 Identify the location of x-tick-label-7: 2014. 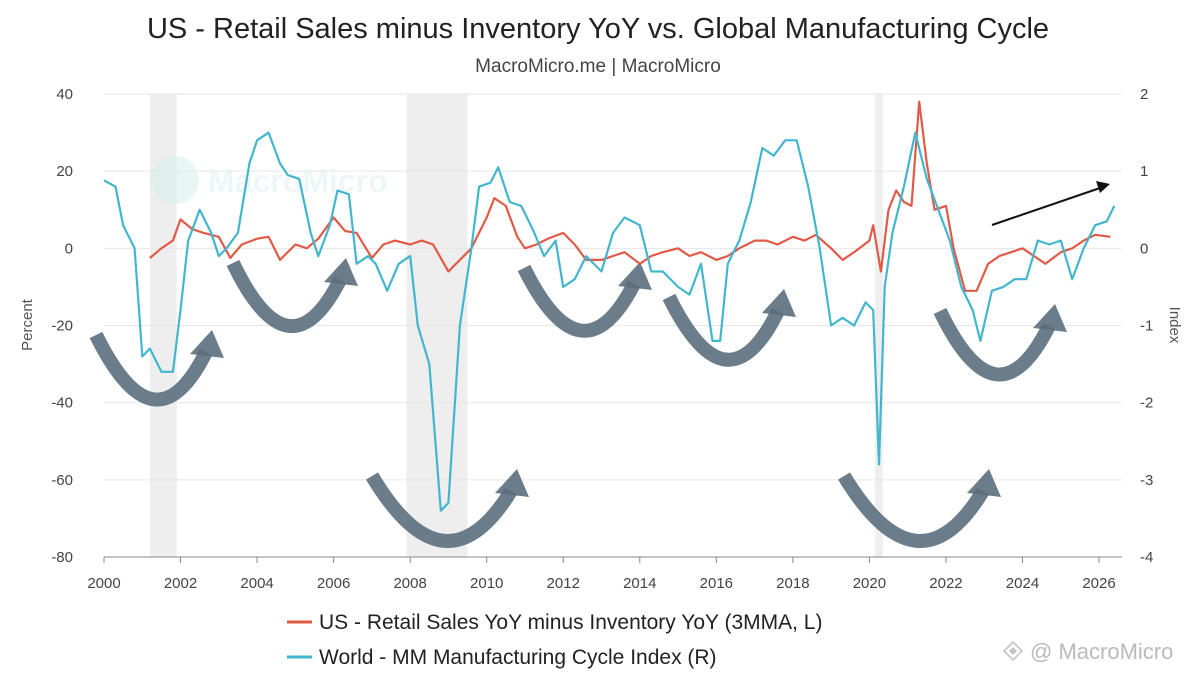
(639, 583).